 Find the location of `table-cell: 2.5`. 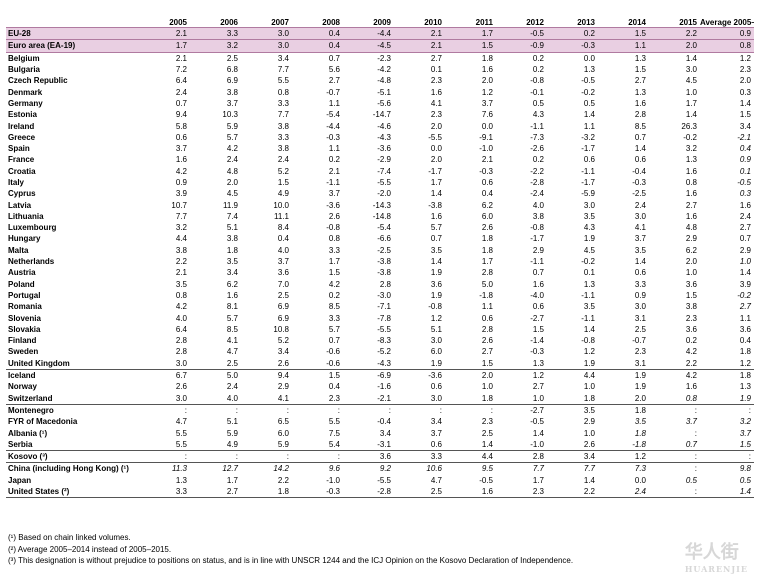

table-cell: 2.5 is located at coordinates (487, 433).